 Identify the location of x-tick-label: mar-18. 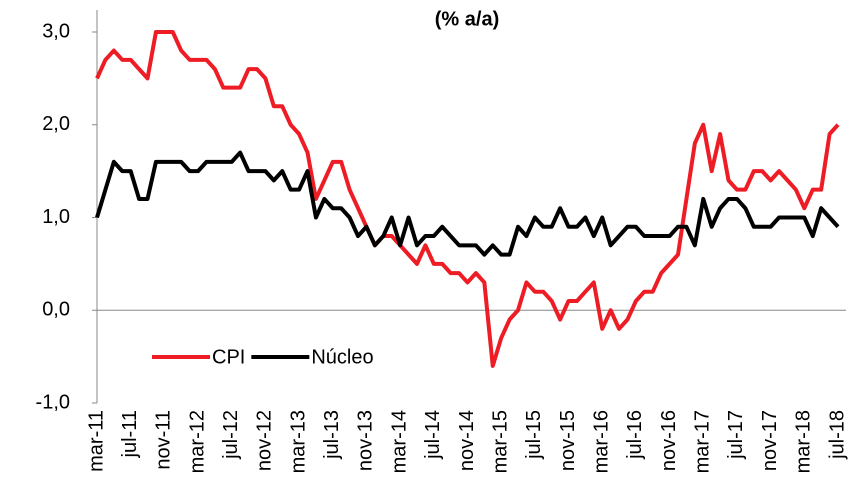
(804, 441).